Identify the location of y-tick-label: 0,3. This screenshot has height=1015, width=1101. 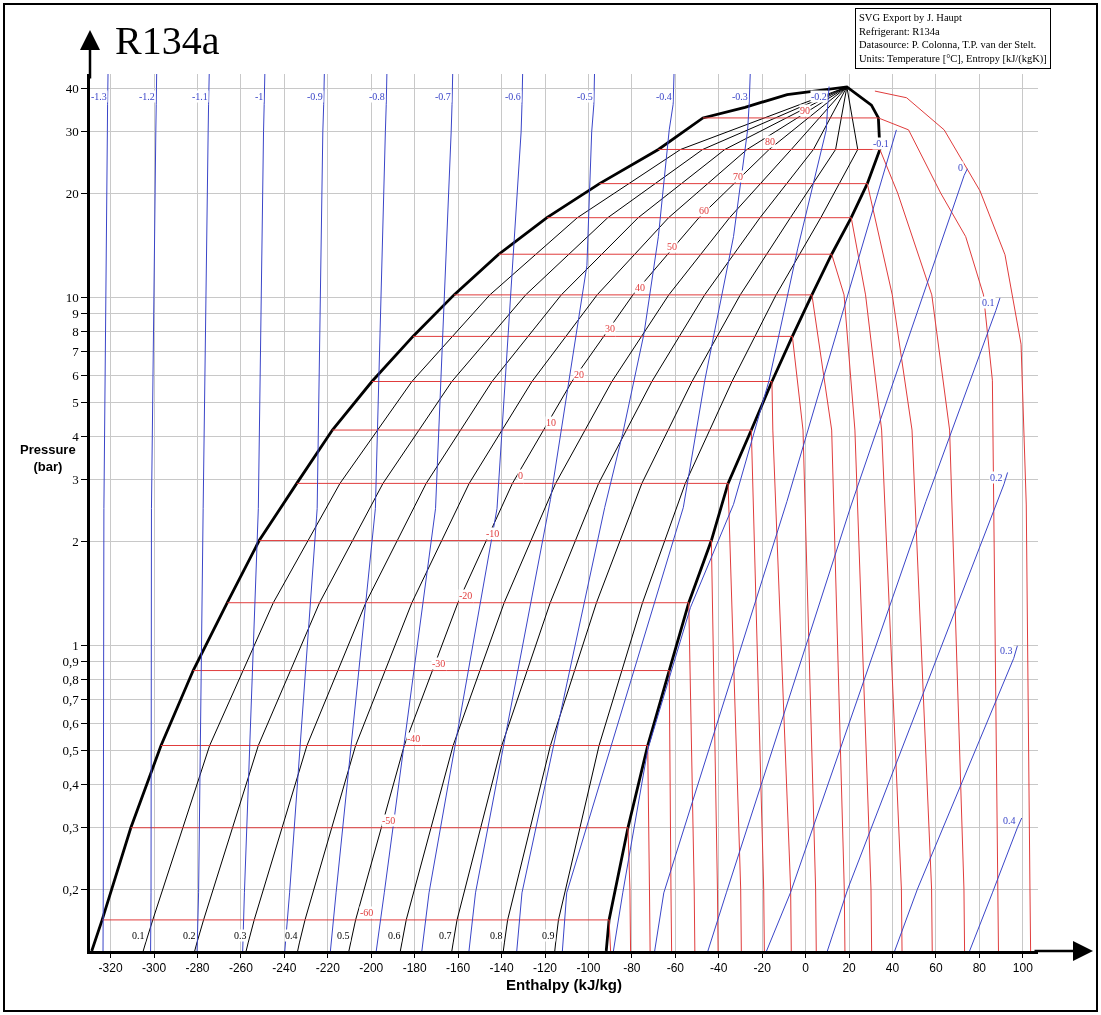
(70, 828).